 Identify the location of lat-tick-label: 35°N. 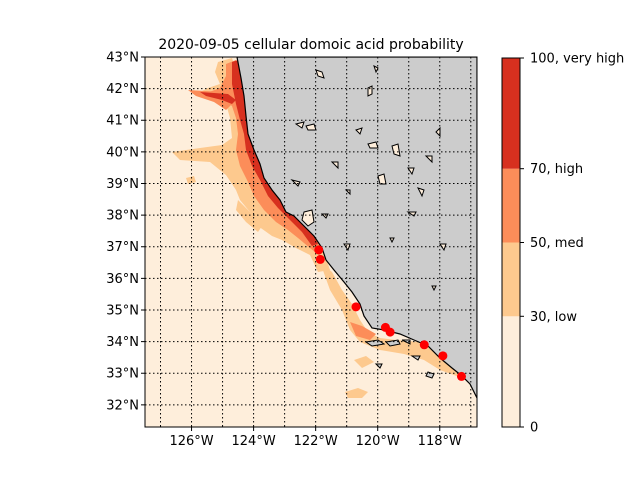
(122, 310).